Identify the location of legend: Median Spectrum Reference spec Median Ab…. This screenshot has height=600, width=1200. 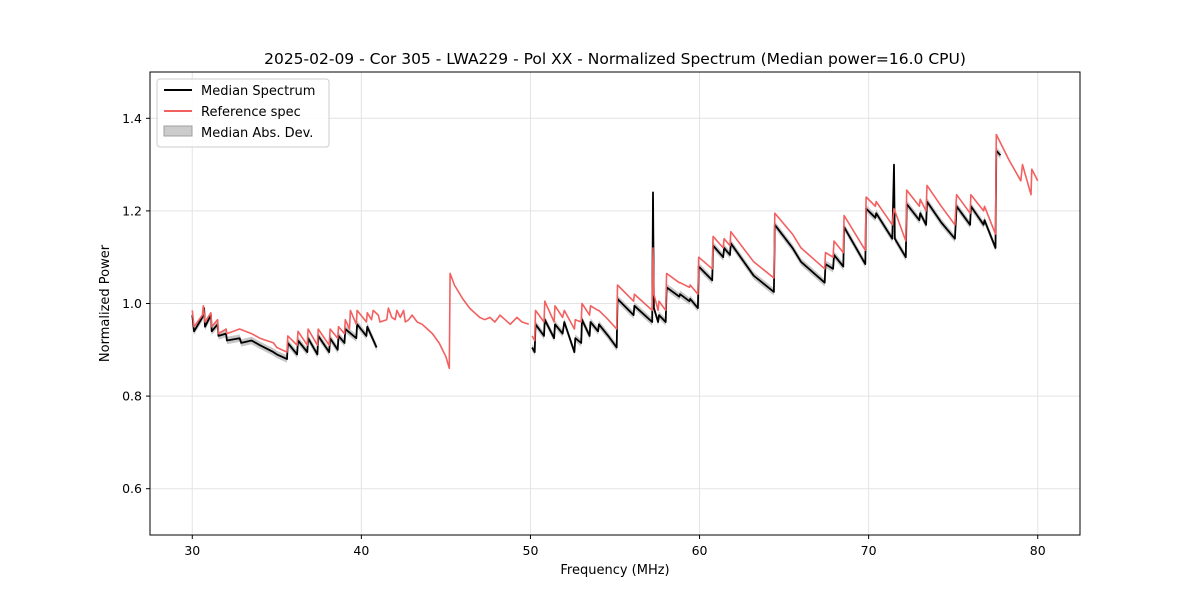
(243, 113).